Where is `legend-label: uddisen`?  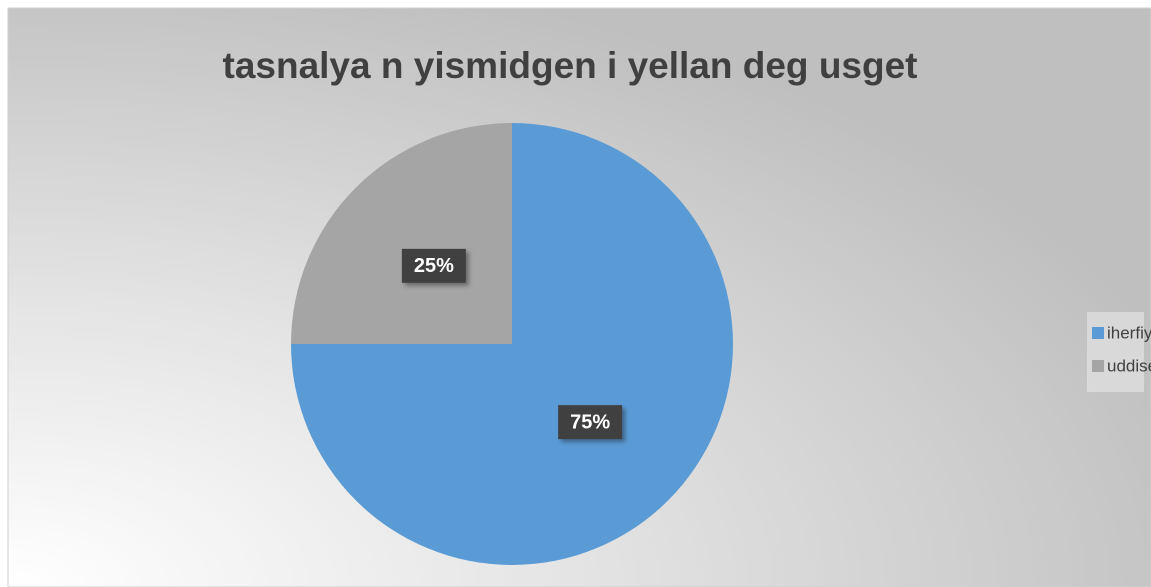 legend-label: uddisen is located at coordinates (1129, 365).